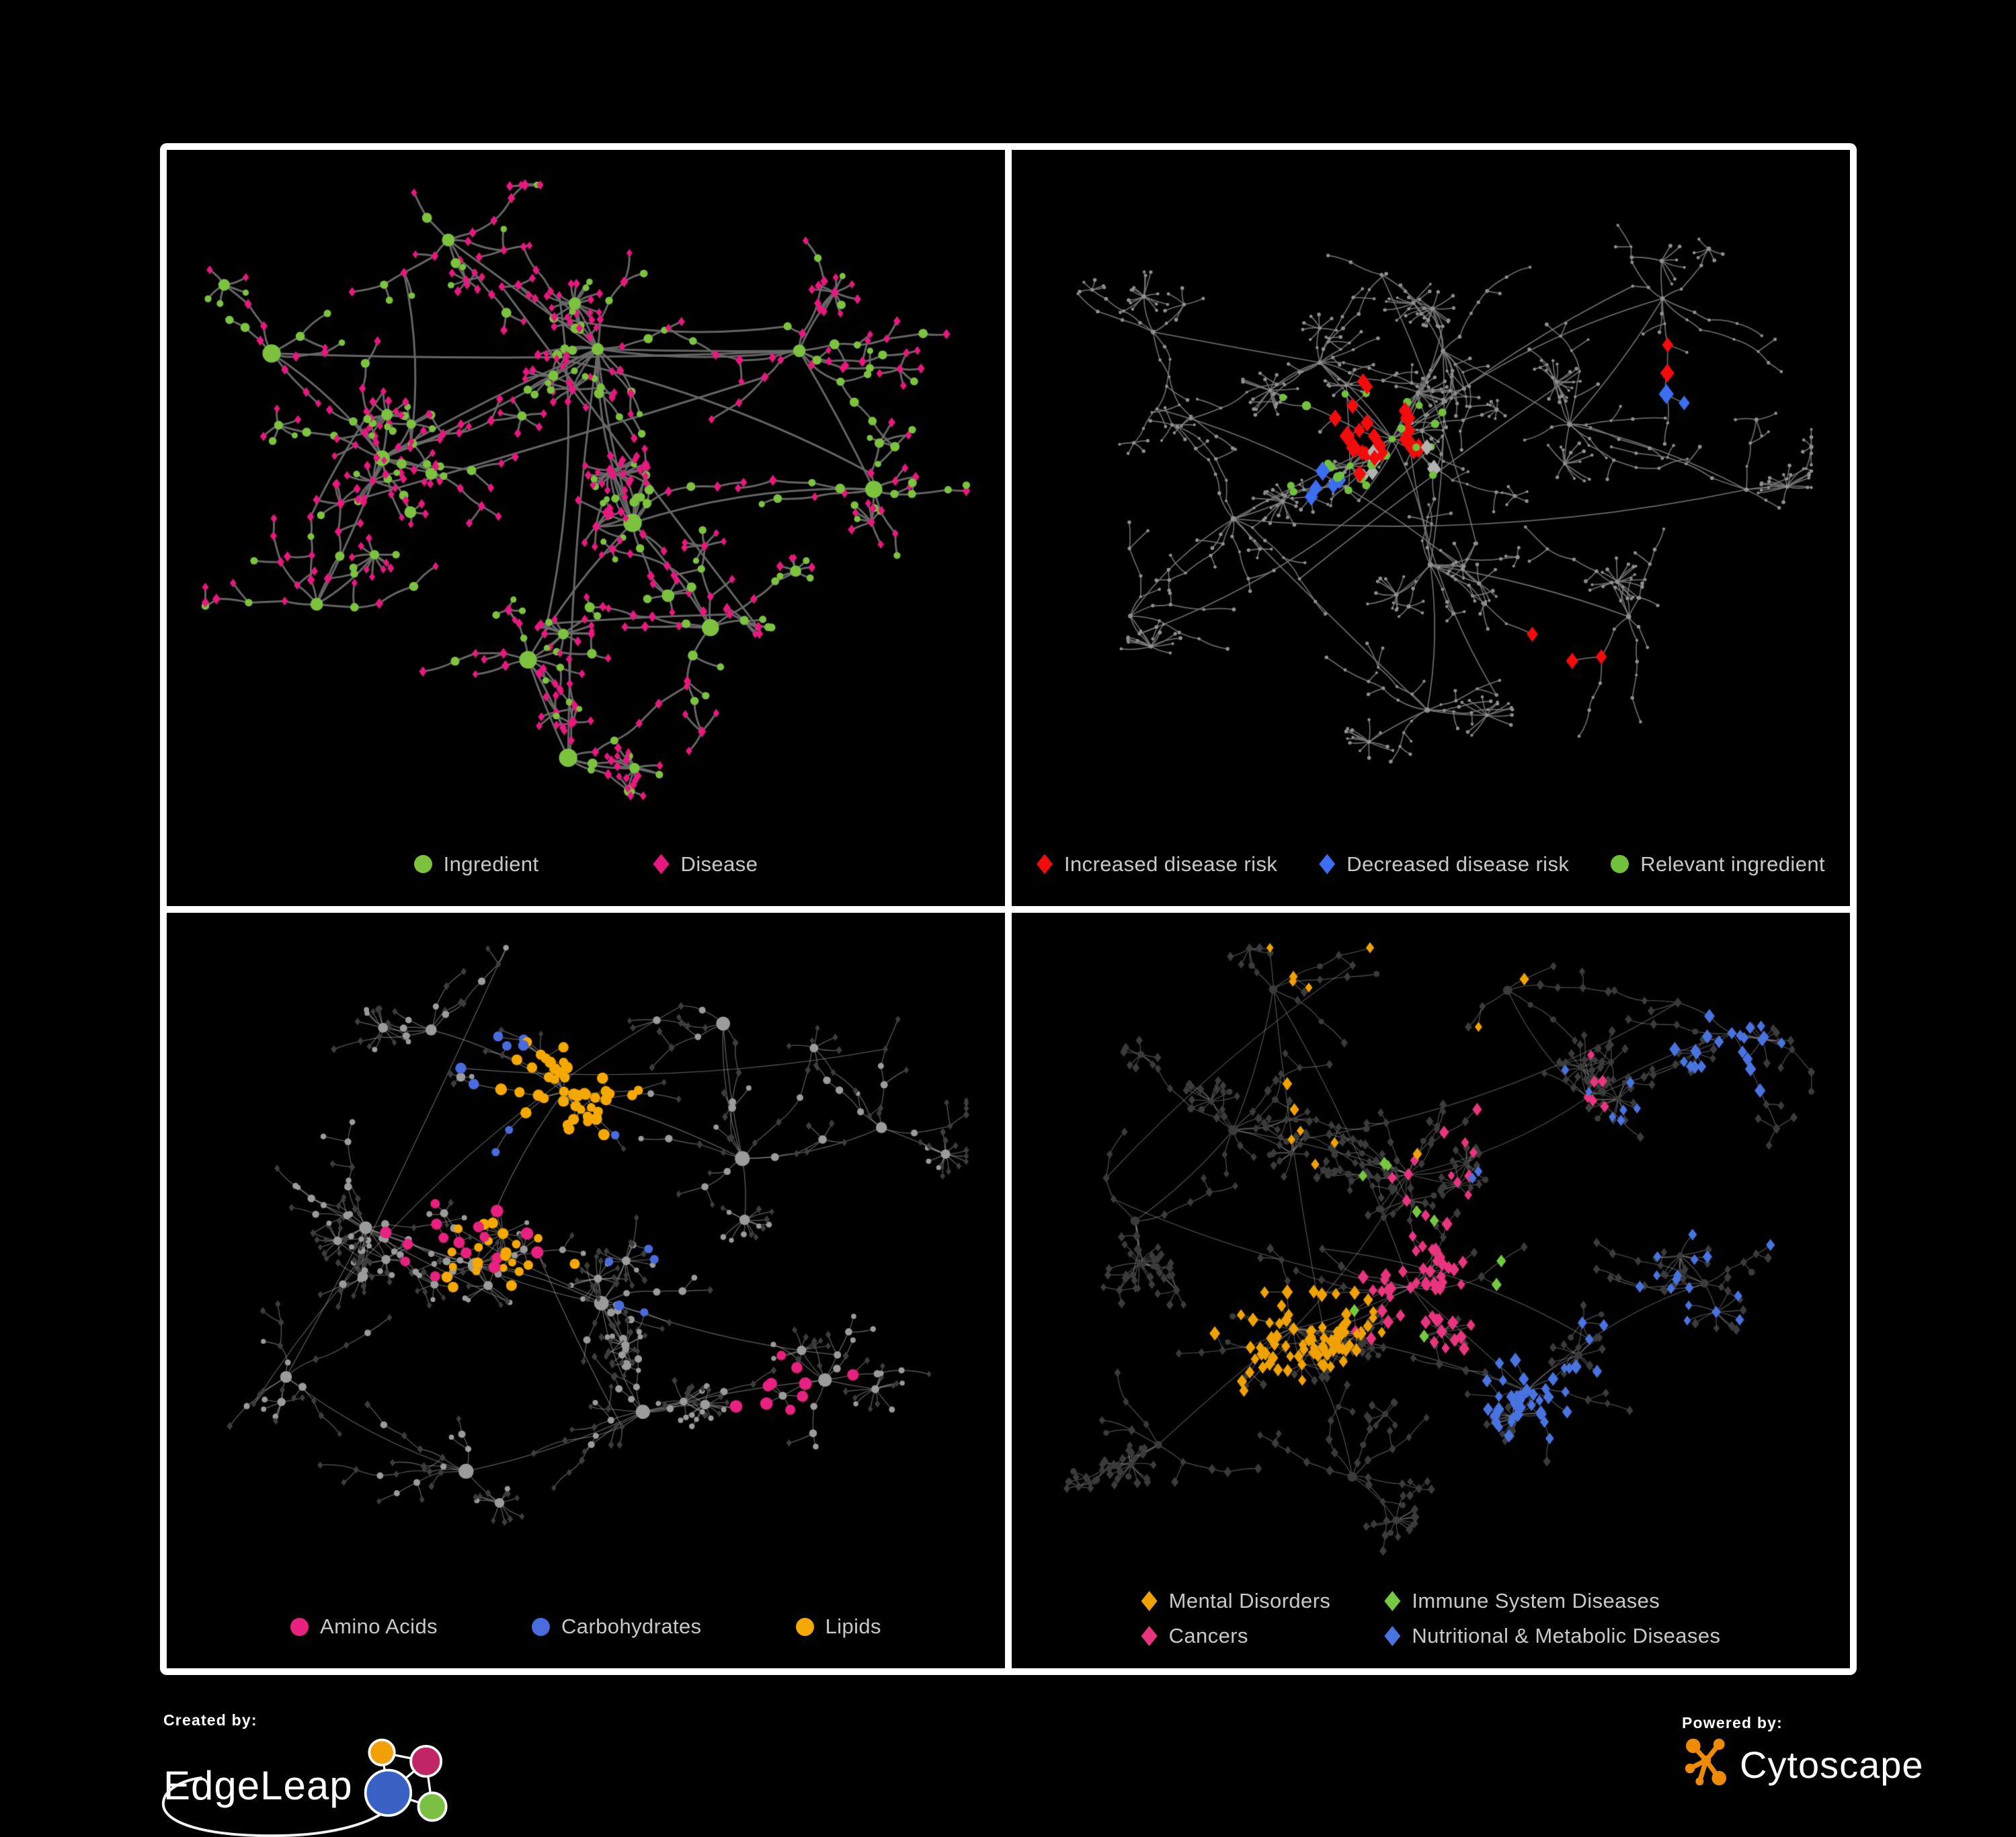  I want to click on legend-item: Nutritional & Metabolic Diseases, so click(1552, 1636).